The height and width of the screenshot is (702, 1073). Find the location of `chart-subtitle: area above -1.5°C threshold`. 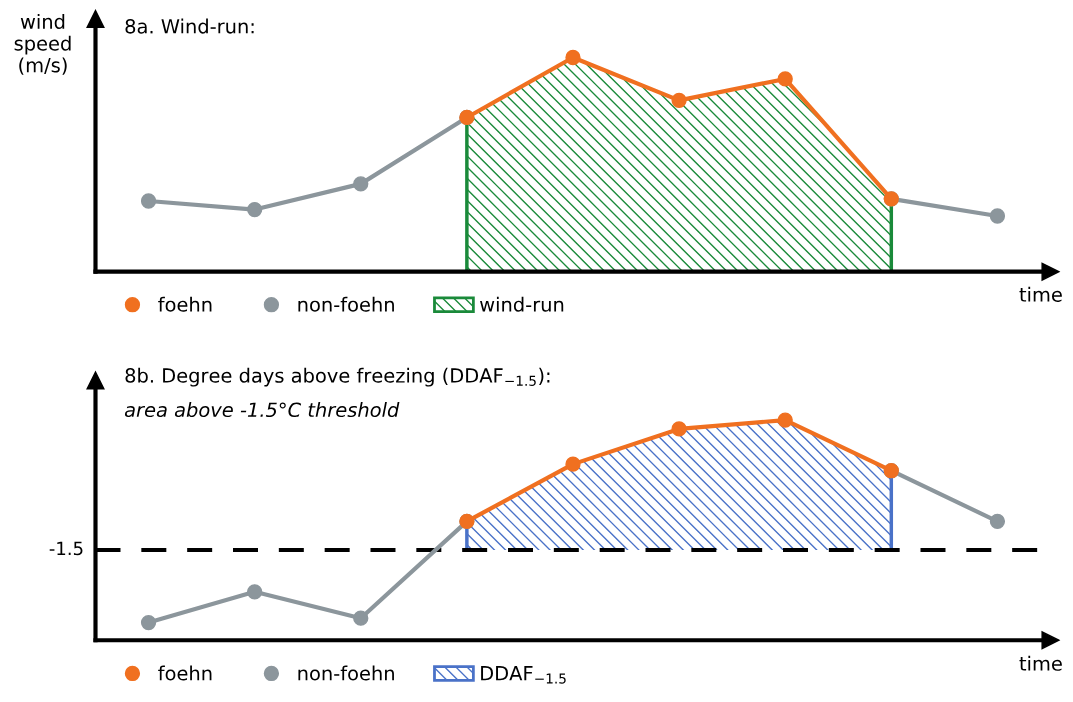

chart-subtitle: area above -1.5°C threshold is located at coordinates (262, 410).